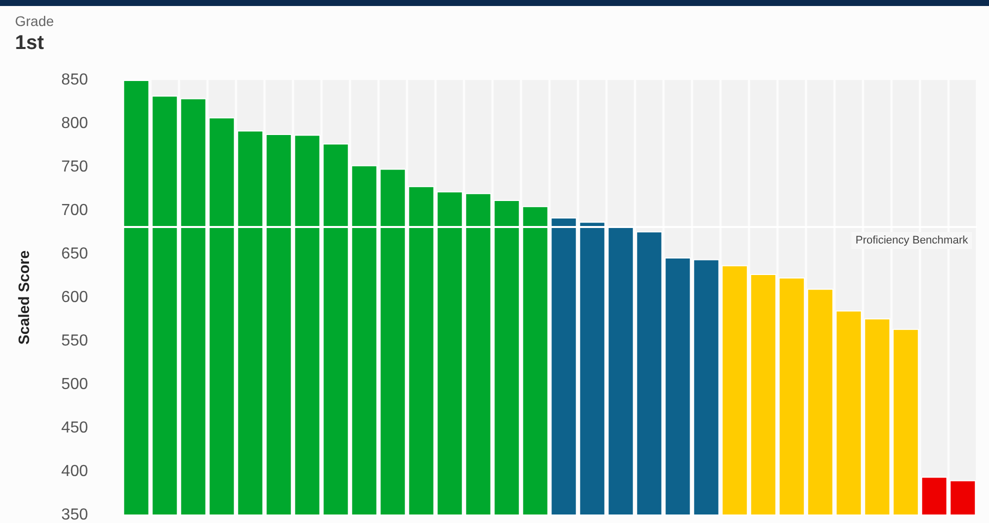 This screenshot has width=989, height=523. What do you see at coordinates (74, 428) in the screenshot?
I see `y-tick-label: 450` at bounding box center [74, 428].